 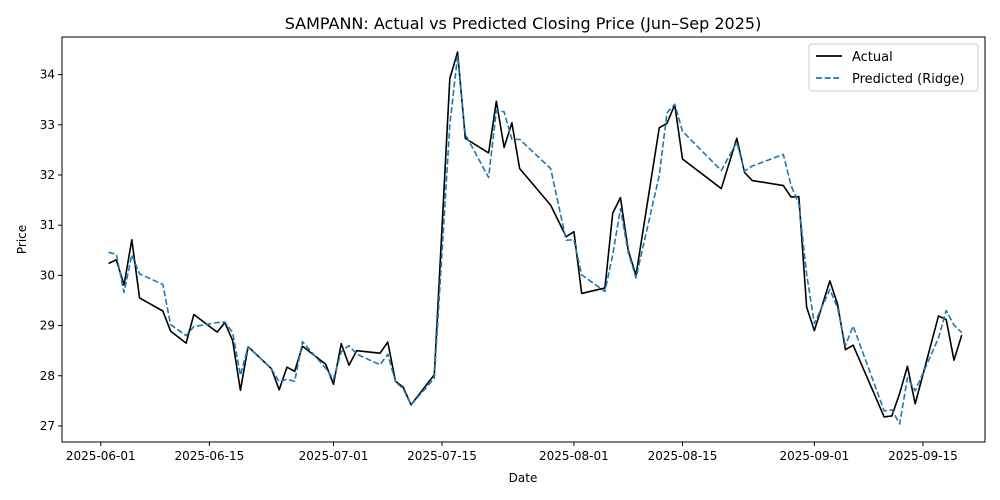 I want to click on x-tick-label: 2025-07-15, so click(x=442, y=456).